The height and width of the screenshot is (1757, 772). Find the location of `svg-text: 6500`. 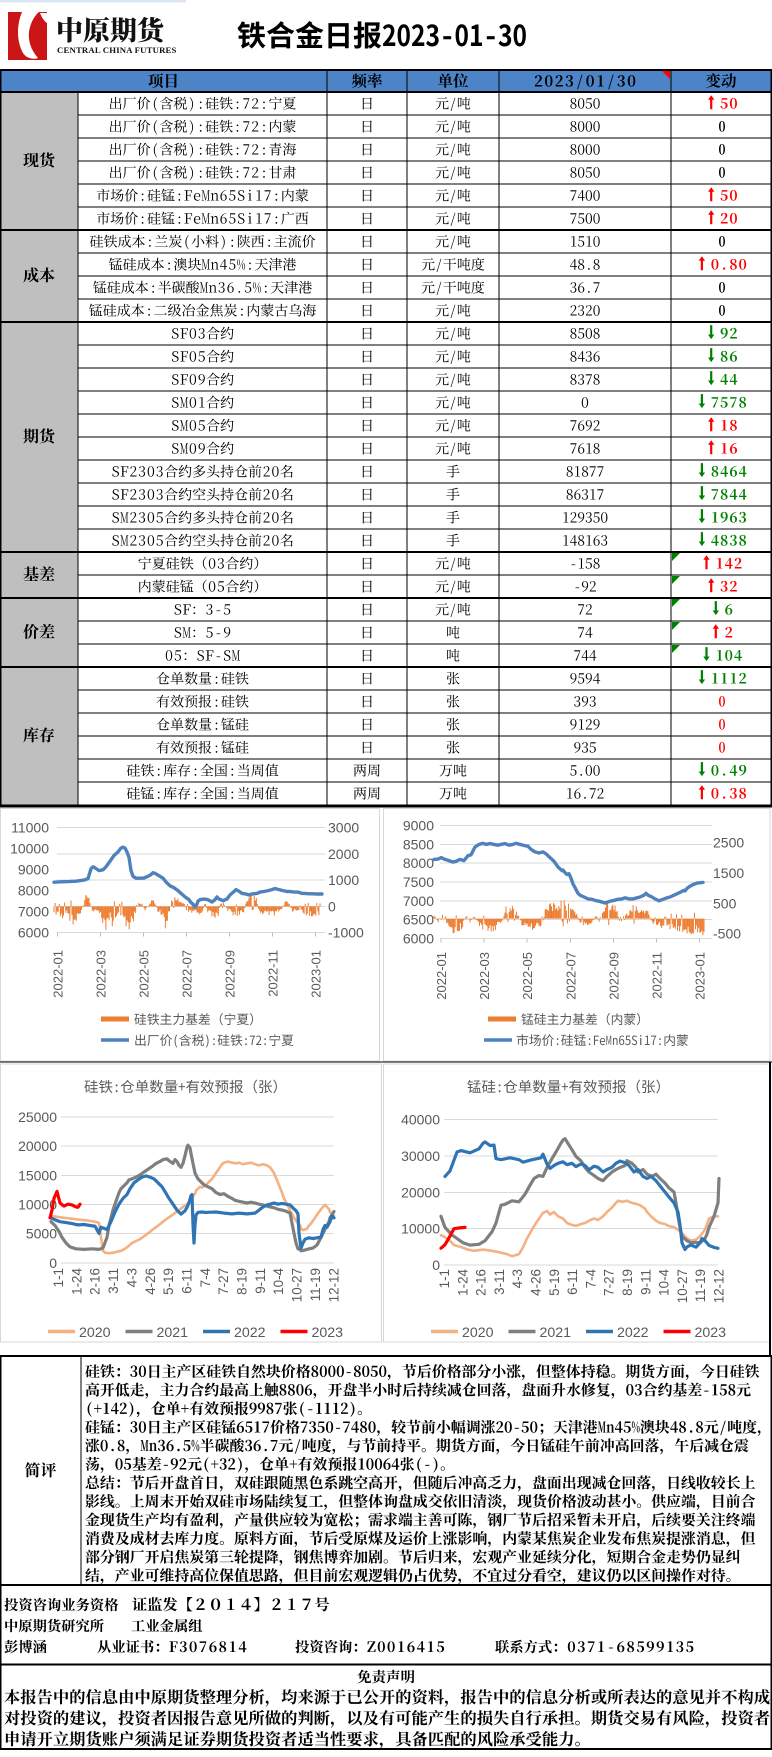

svg-text: 6500 is located at coordinates (418, 920).